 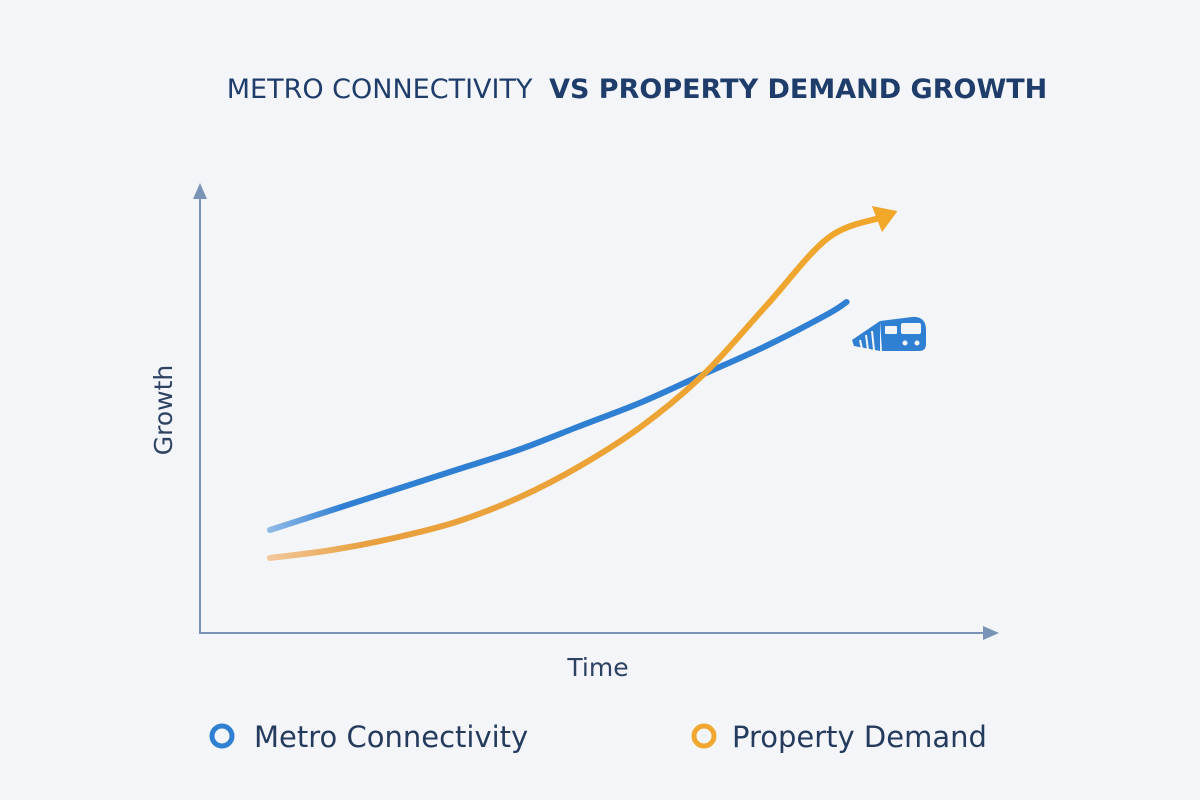 I want to click on chart-title-bold: VS PROPERTY DEMAND GROWTH, so click(x=798, y=89).